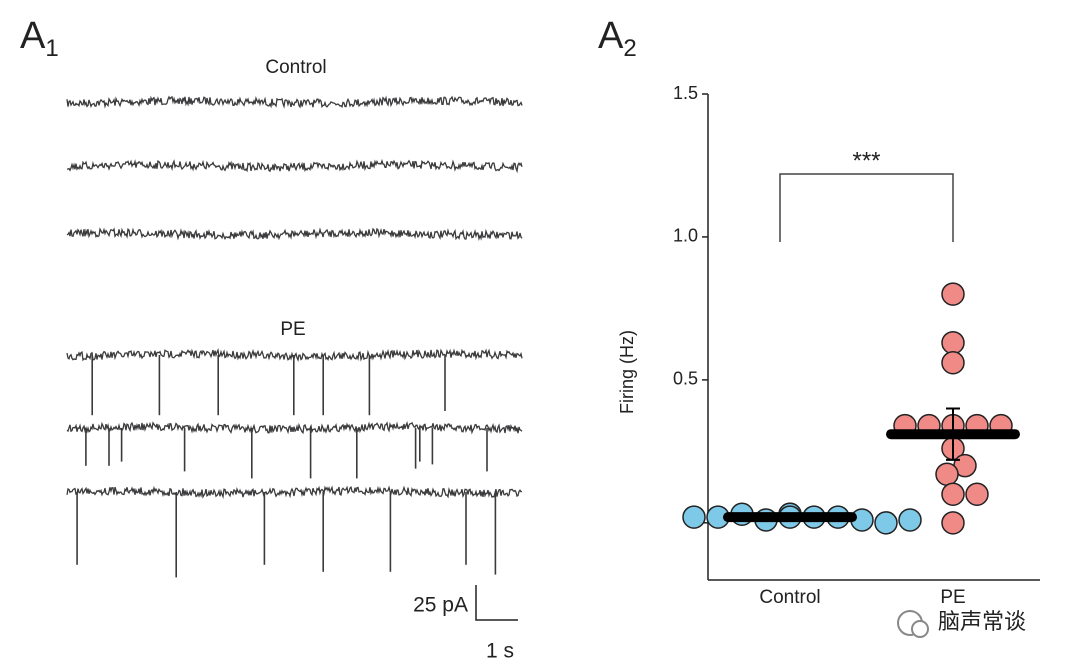 This screenshot has height=668, width=1080. Describe the element at coordinates (617, 38) in the screenshot. I see `panel-label: A2` at that location.